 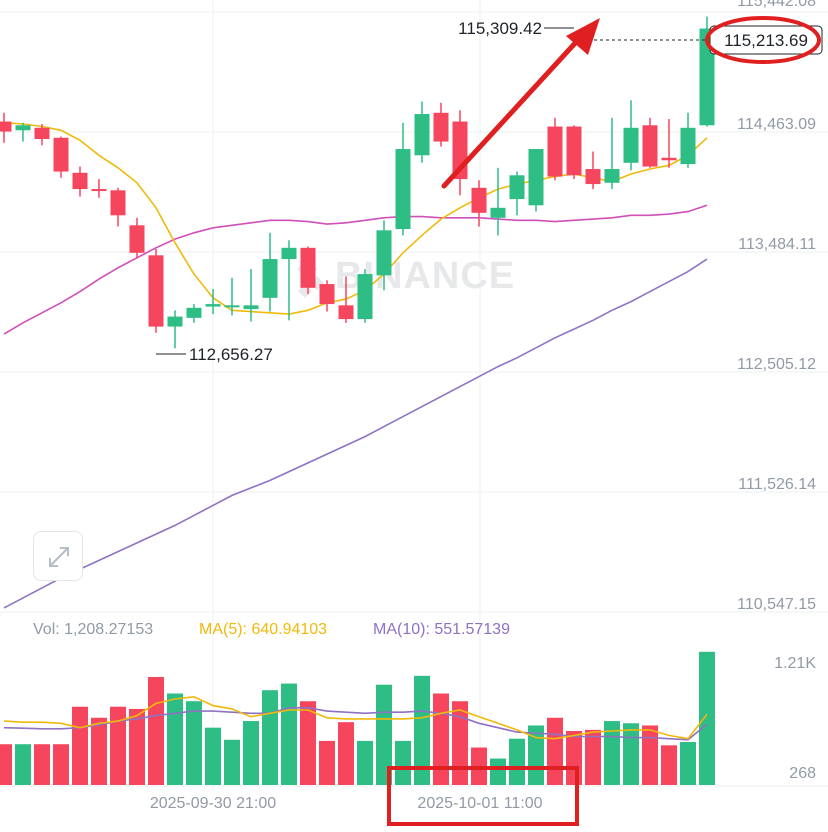 What do you see at coordinates (776, 364) in the screenshot?
I see `price-axis-label: 112,505.12` at bounding box center [776, 364].